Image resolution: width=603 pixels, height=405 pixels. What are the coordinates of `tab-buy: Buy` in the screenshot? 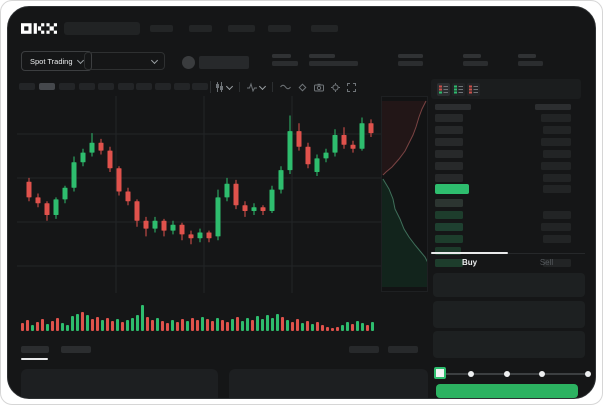 It's located at (469, 262).